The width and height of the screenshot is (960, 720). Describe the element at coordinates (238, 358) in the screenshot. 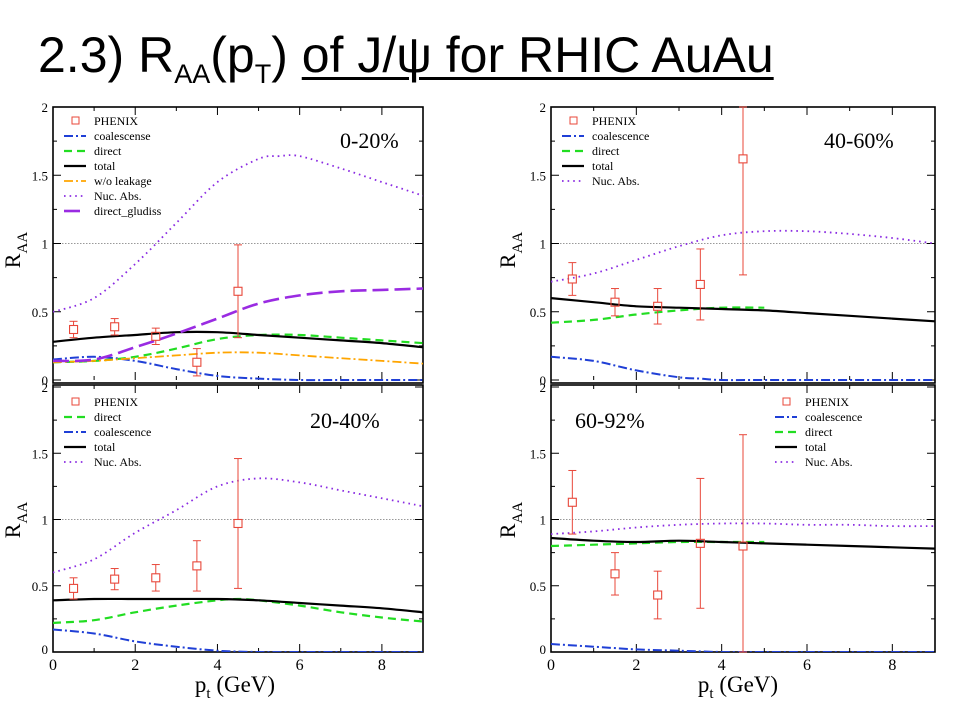

I see `series-line-wo_leakage` at that location.